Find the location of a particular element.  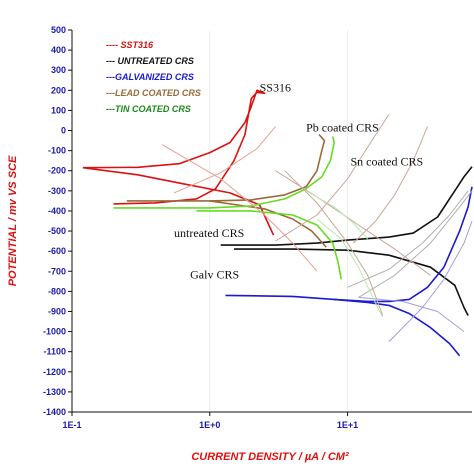

y-tick-label: -1300 is located at coordinates (54, 392).